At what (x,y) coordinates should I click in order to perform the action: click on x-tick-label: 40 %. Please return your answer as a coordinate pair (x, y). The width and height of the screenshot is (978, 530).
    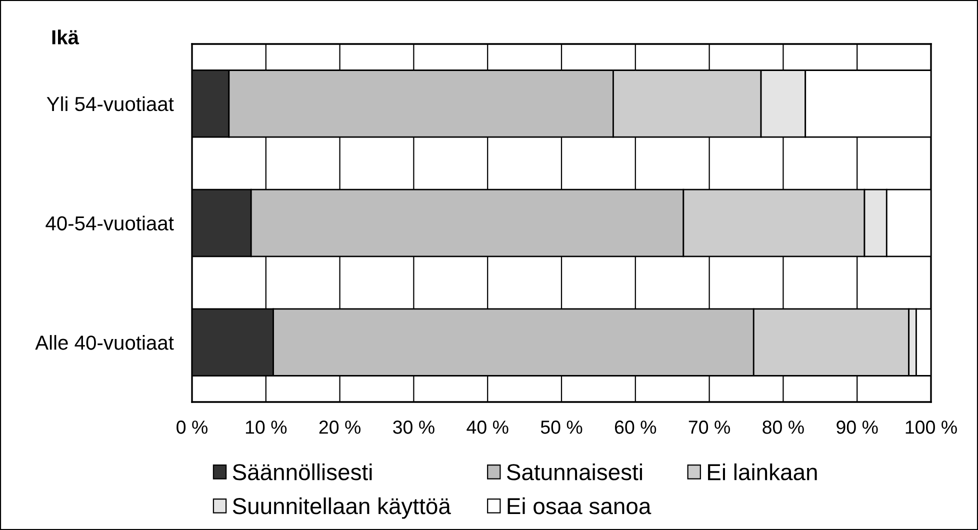
    Looking at the image, I should click on (487, 427).